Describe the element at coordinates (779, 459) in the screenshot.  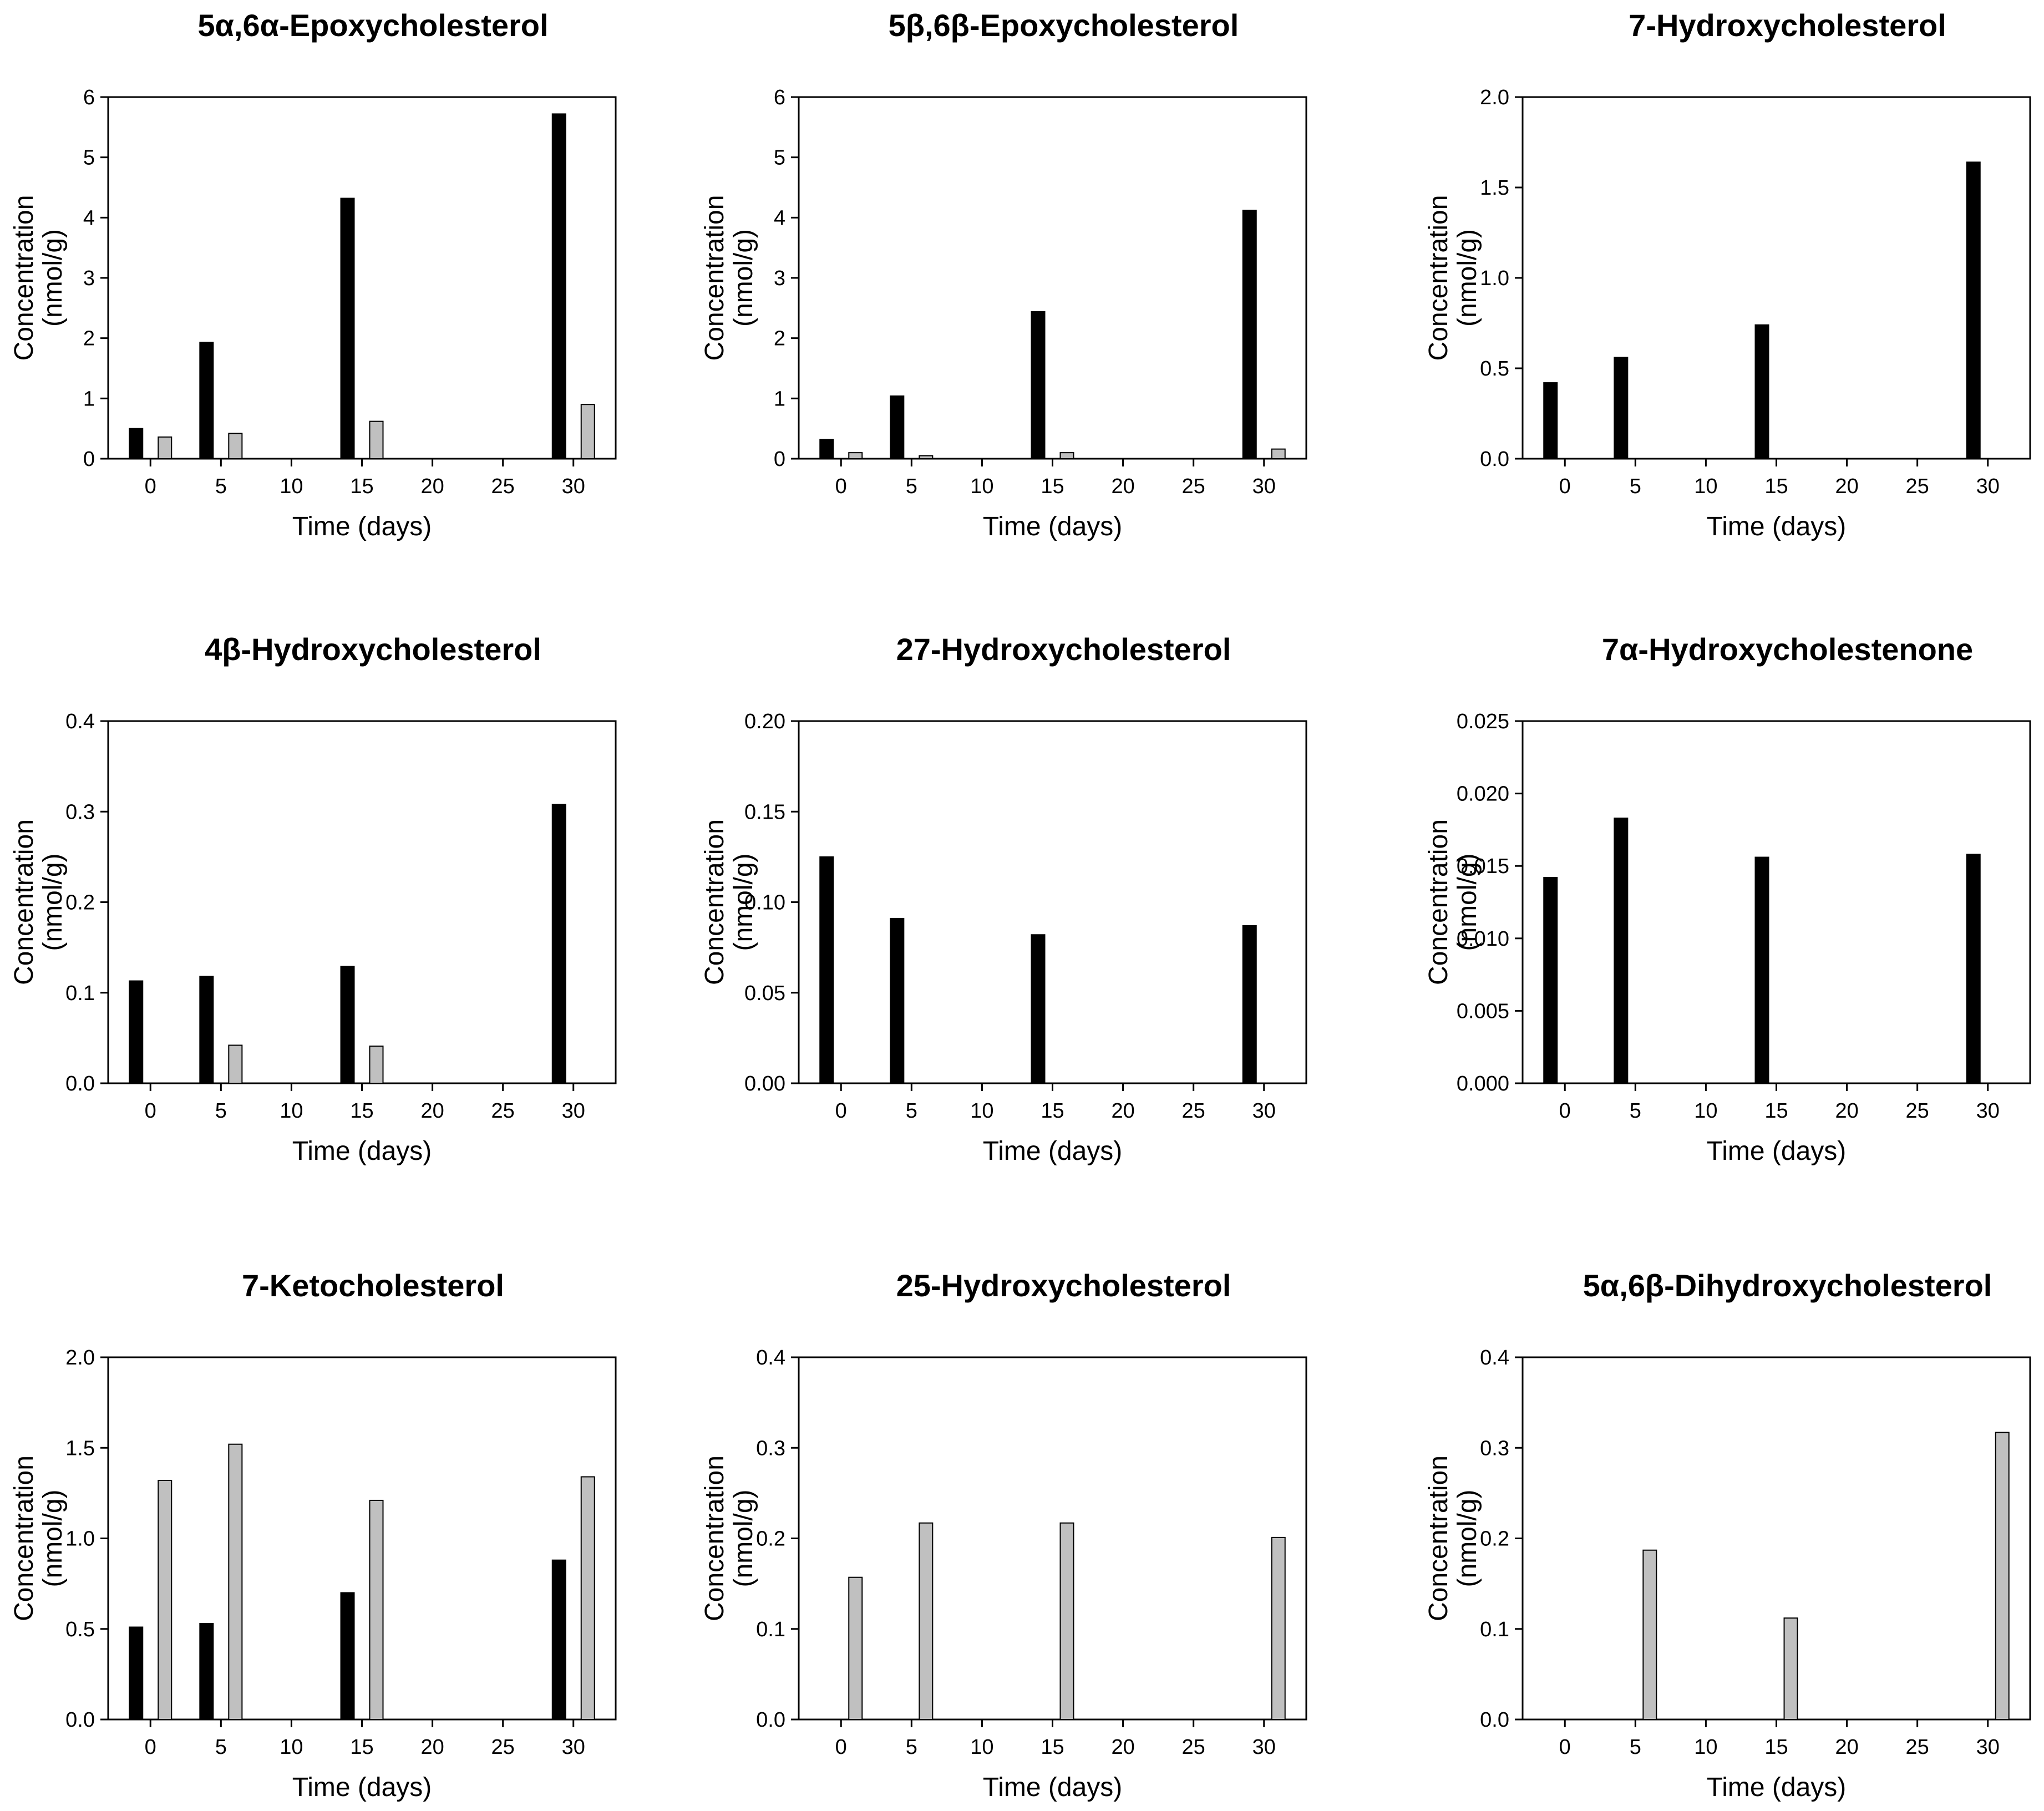
I see `y-tick-label: 0` at that location.